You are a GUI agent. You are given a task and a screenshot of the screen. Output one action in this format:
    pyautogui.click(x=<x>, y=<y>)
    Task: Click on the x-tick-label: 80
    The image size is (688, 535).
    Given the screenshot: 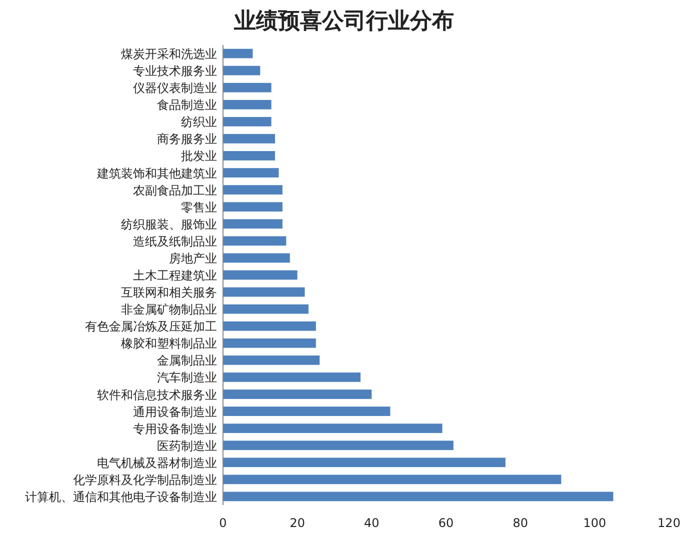 What is the action you would take?
    pyautogui.click(x=520, y=523)
    